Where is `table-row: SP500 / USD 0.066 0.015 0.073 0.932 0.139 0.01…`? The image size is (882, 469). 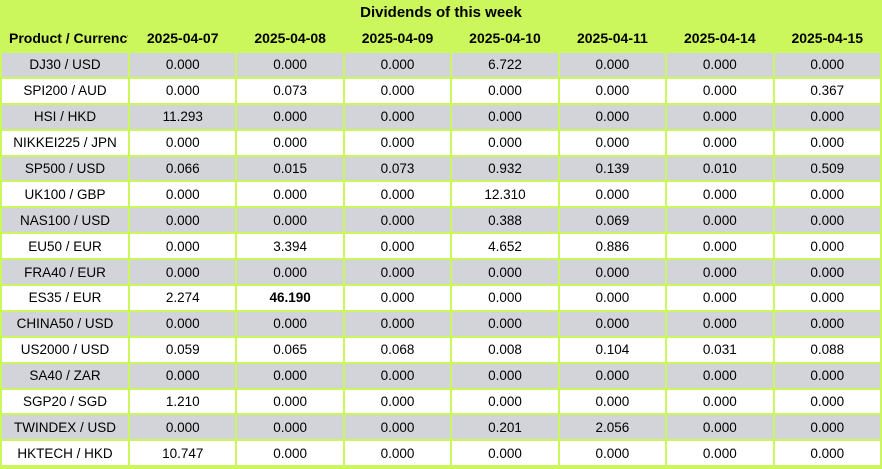 table-row: SP500 / USD 0.066 0.015 0.073 0.932 0.139 0.01… is located at coordinates (441, 168).